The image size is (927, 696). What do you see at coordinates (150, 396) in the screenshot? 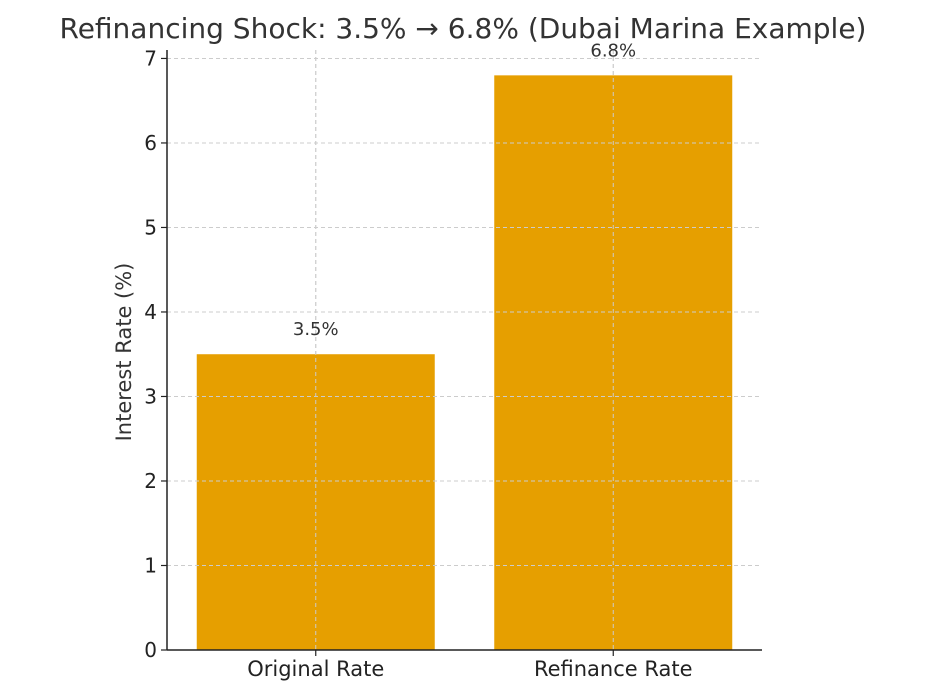
I see `y-tick-label-3: 3` at bounding box center [150, 396].